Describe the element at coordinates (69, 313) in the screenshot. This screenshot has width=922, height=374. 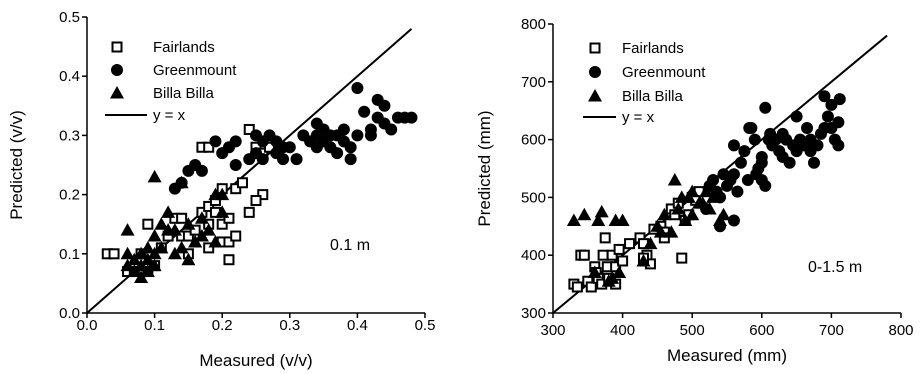
I see `y-tick-label: 0.0` at that location.